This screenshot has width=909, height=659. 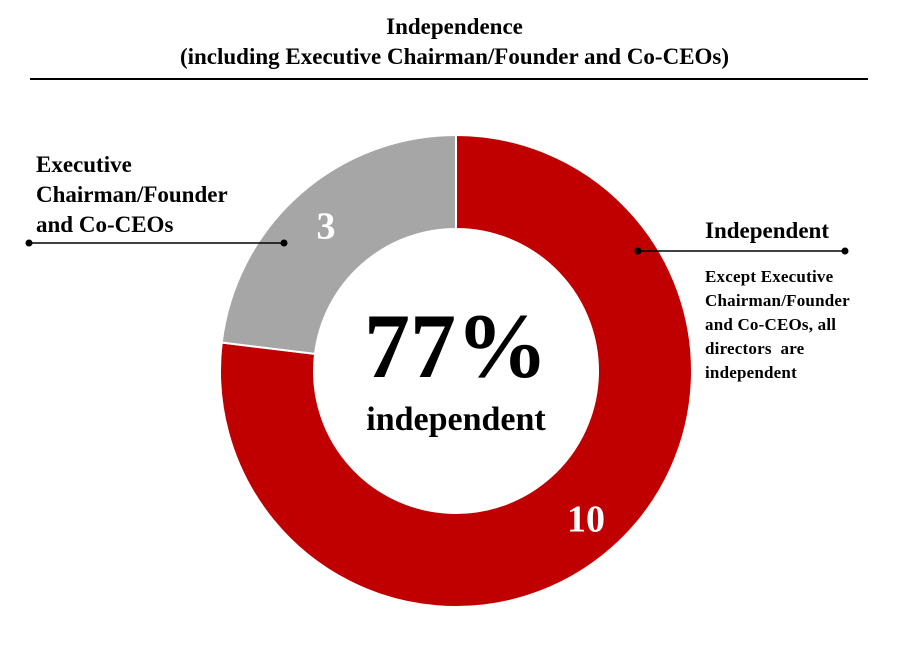 I want to click on slice-value-label-independent: 10, so click(x=586, y=520).